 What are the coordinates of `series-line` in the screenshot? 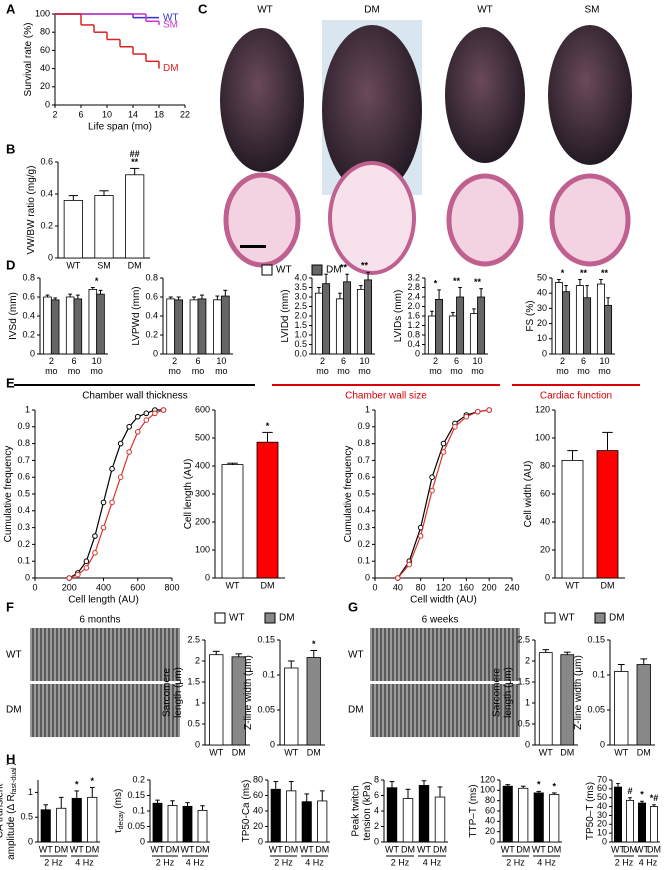 It's located at (116, 494).